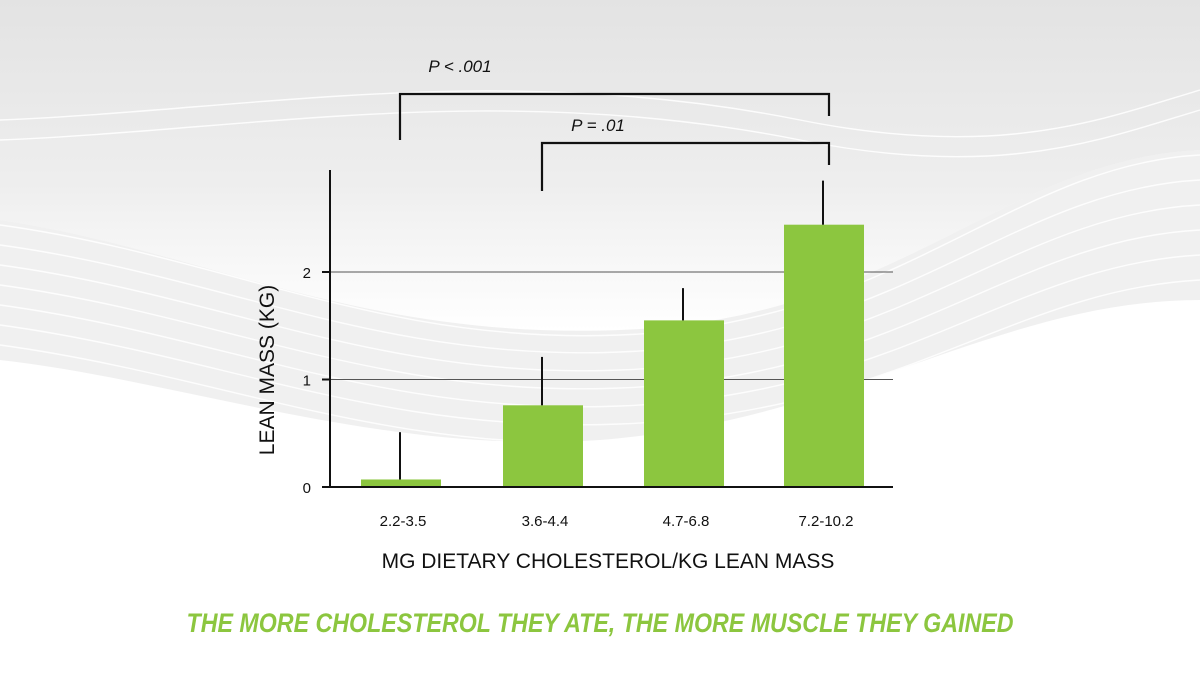  What do you see at coordinates (267, 370) in the screenshot?
I see `y-axis-title: LEAN MASS (KG)` at bounding box center [267, 370].